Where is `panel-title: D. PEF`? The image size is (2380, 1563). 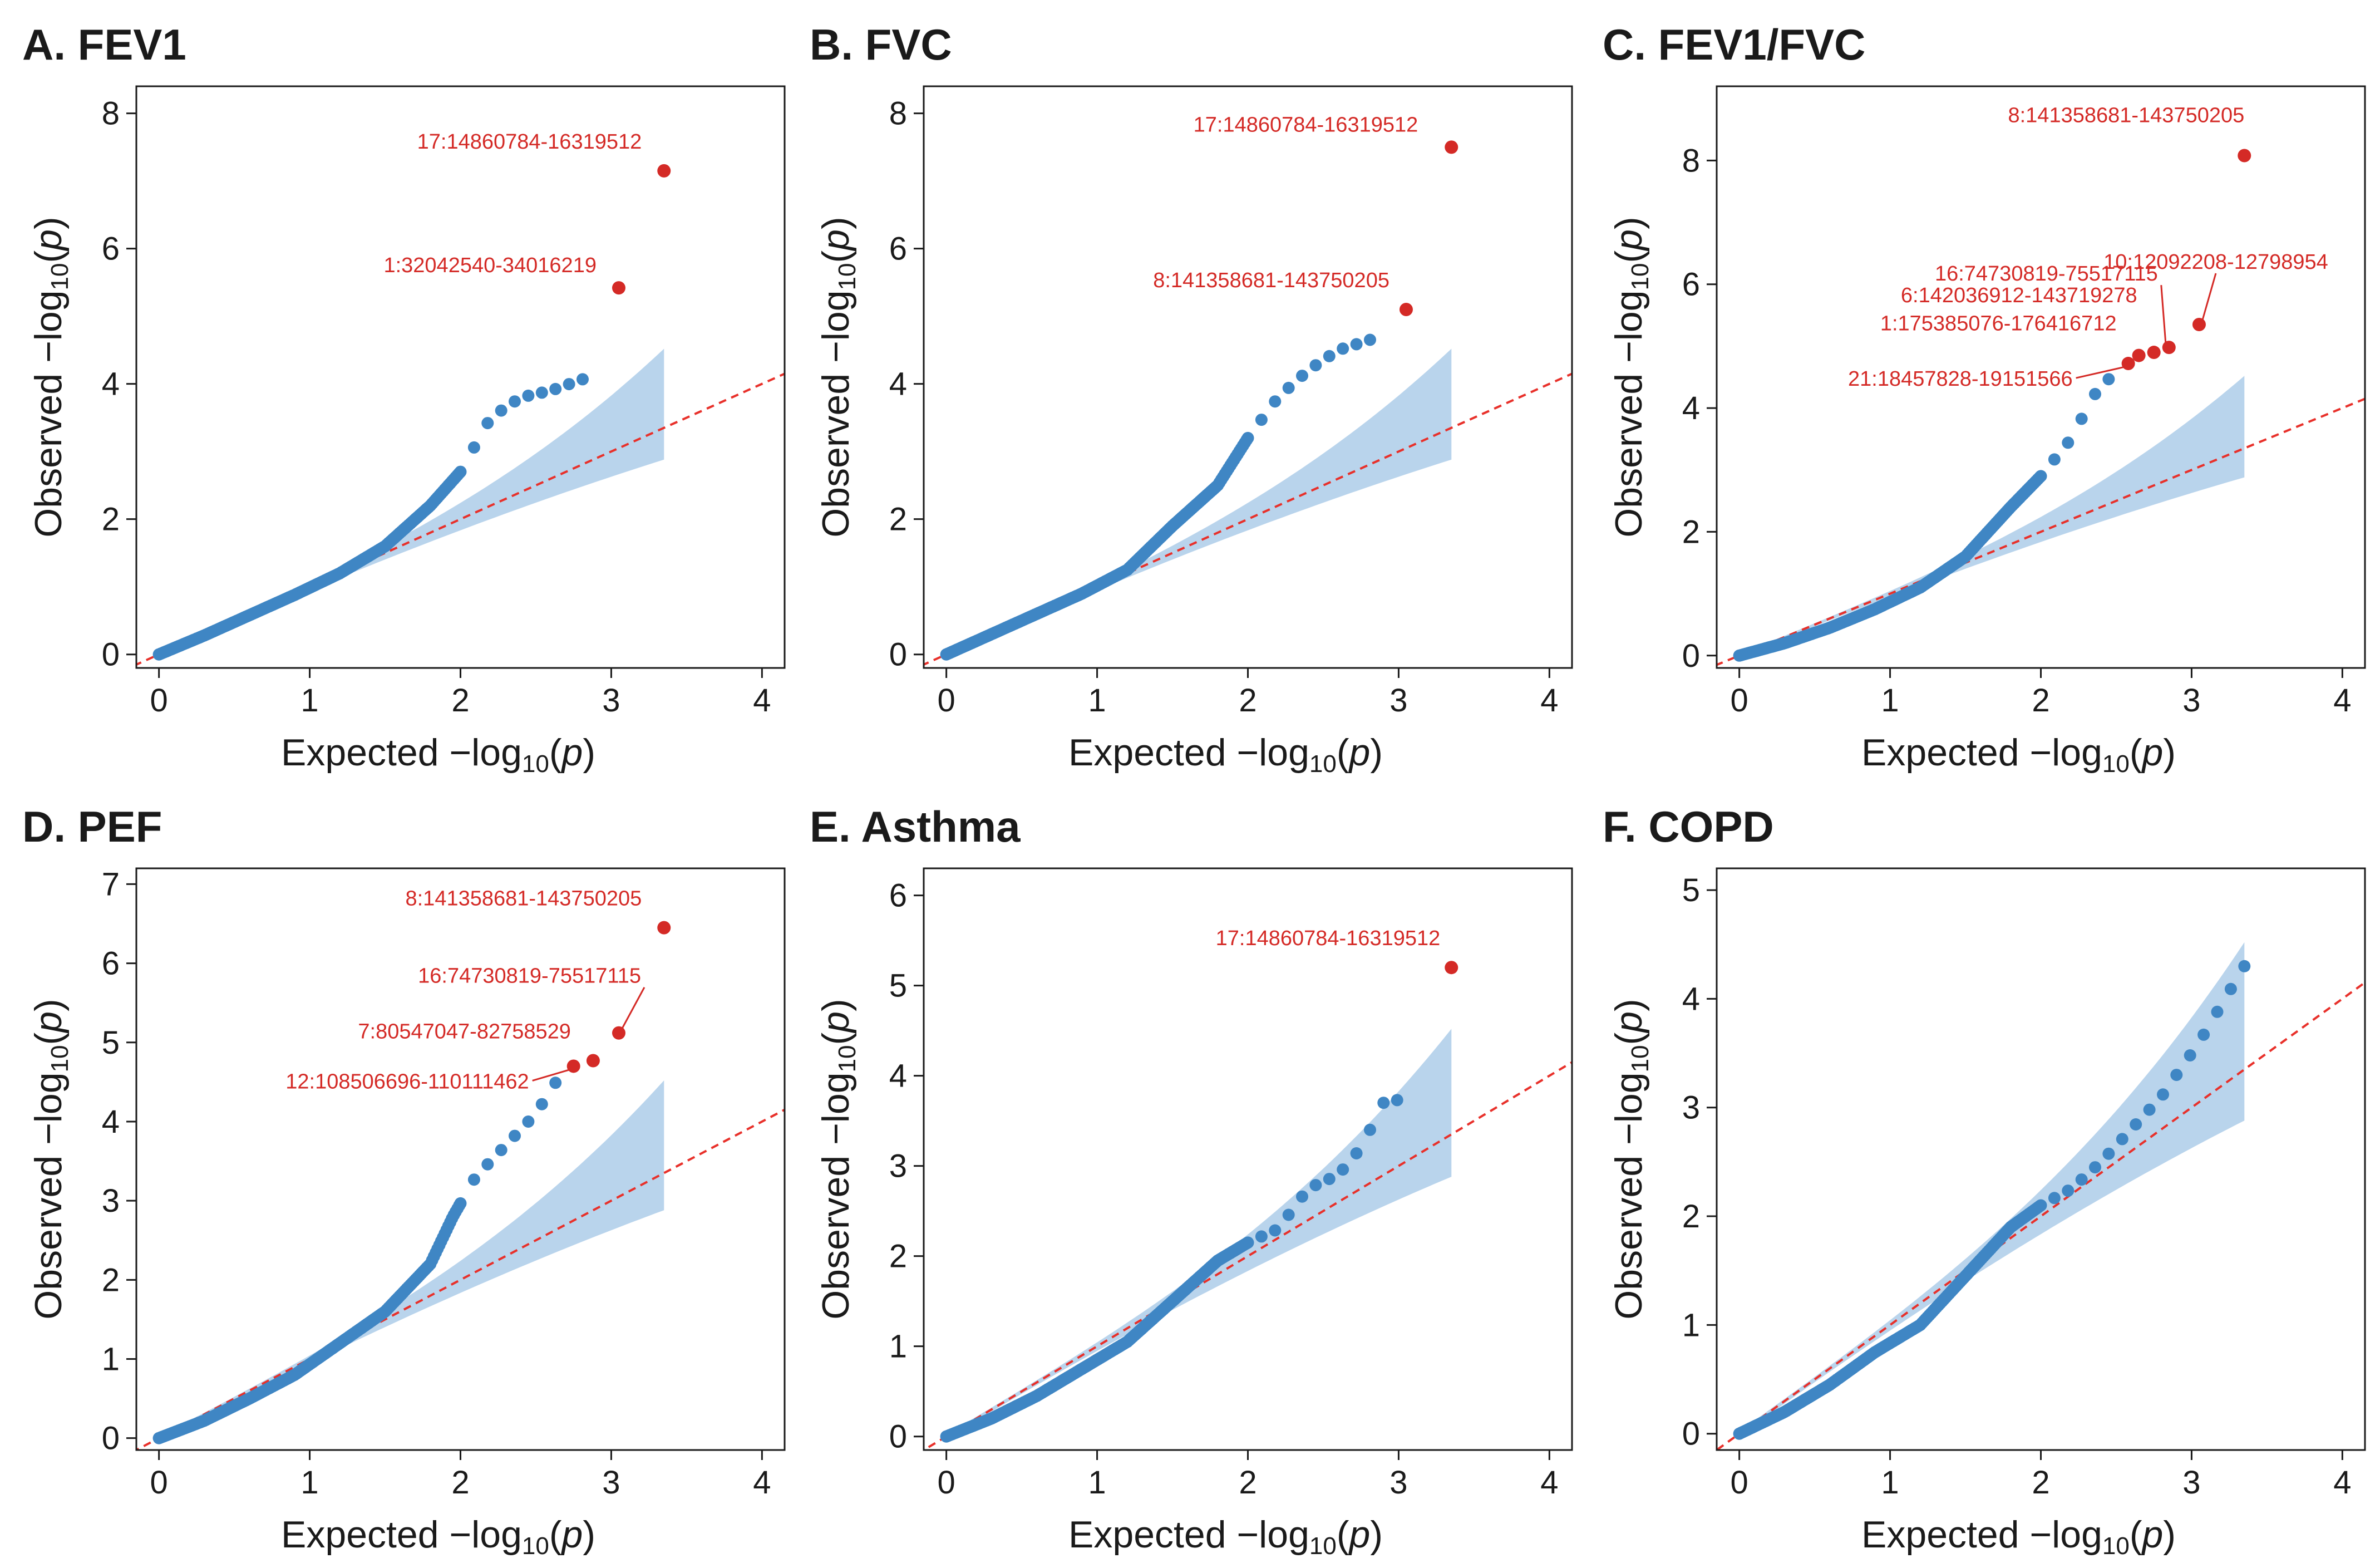
panel-title: D. PEF is located at coordinates (92, 826).